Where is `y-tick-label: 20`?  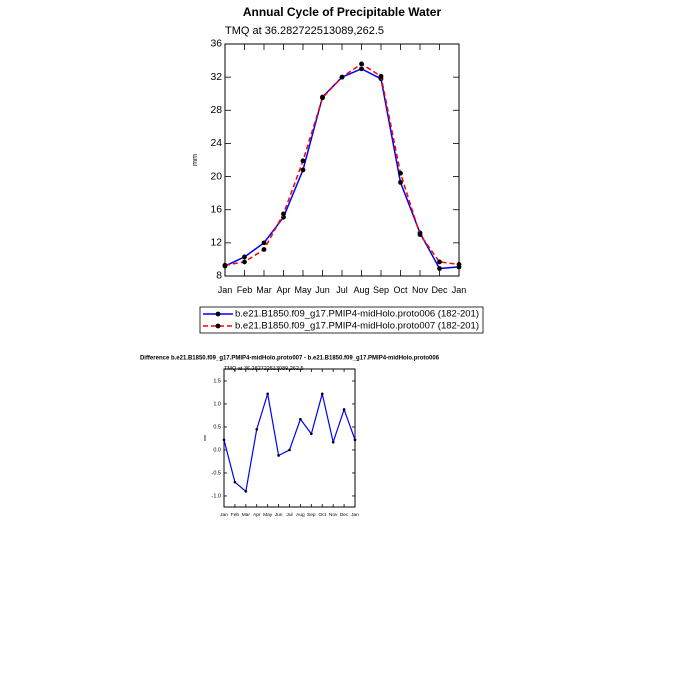
y-tick-label: 20 is located at coordinates (216, 176).